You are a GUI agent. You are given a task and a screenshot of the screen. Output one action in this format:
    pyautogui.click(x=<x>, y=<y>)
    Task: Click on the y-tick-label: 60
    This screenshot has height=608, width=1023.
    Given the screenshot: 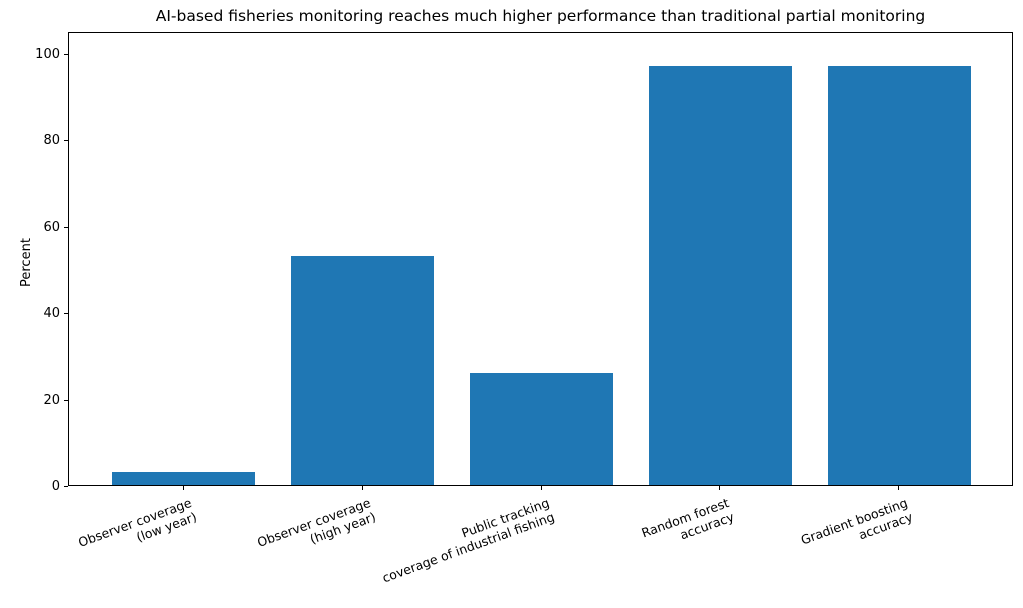 What is the action you would take?
    pyautogui.click(x=51, y=227)
    